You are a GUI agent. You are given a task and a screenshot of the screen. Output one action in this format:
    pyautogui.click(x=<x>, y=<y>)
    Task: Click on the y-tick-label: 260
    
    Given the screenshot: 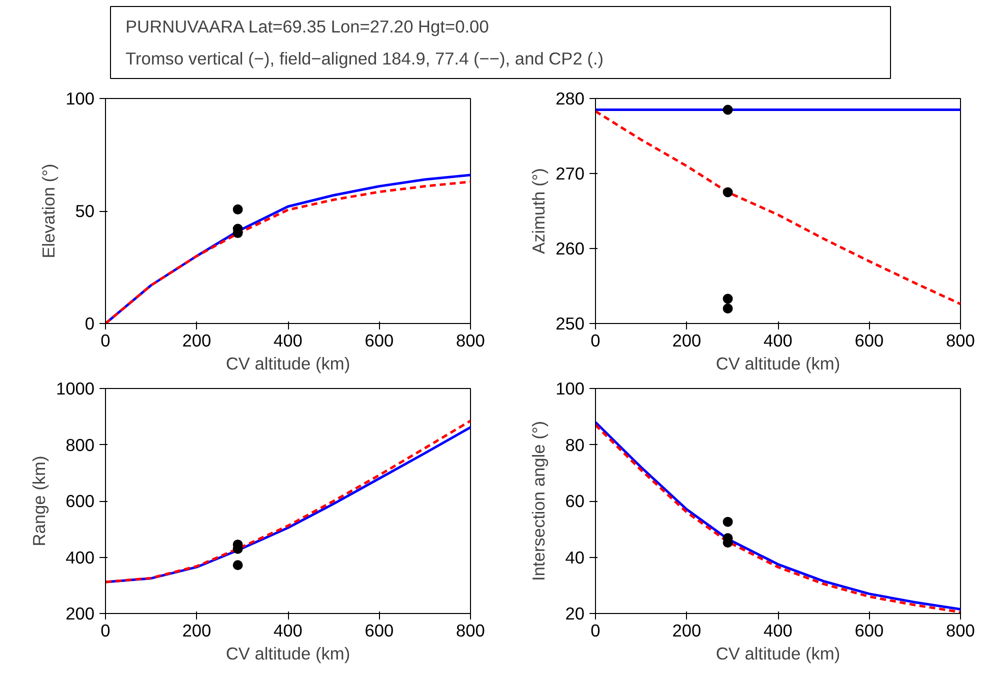 What is the action you would take?
    pyautogui.click(x=570, y=248)
    